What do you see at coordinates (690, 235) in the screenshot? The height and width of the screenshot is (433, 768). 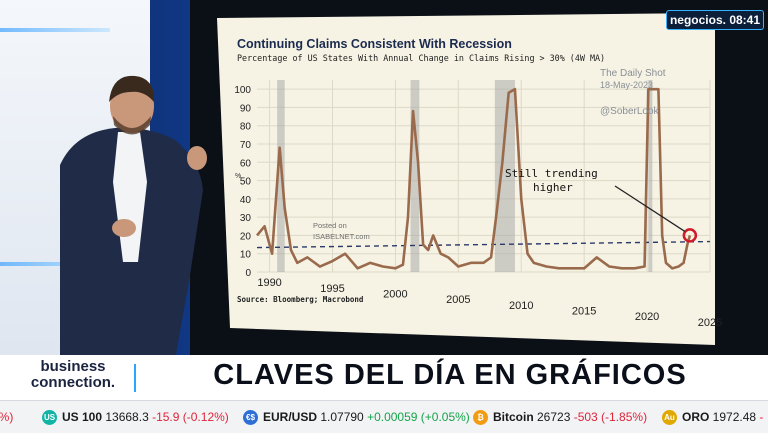 I see `highlight-marker` at bounding box center [690, 235].